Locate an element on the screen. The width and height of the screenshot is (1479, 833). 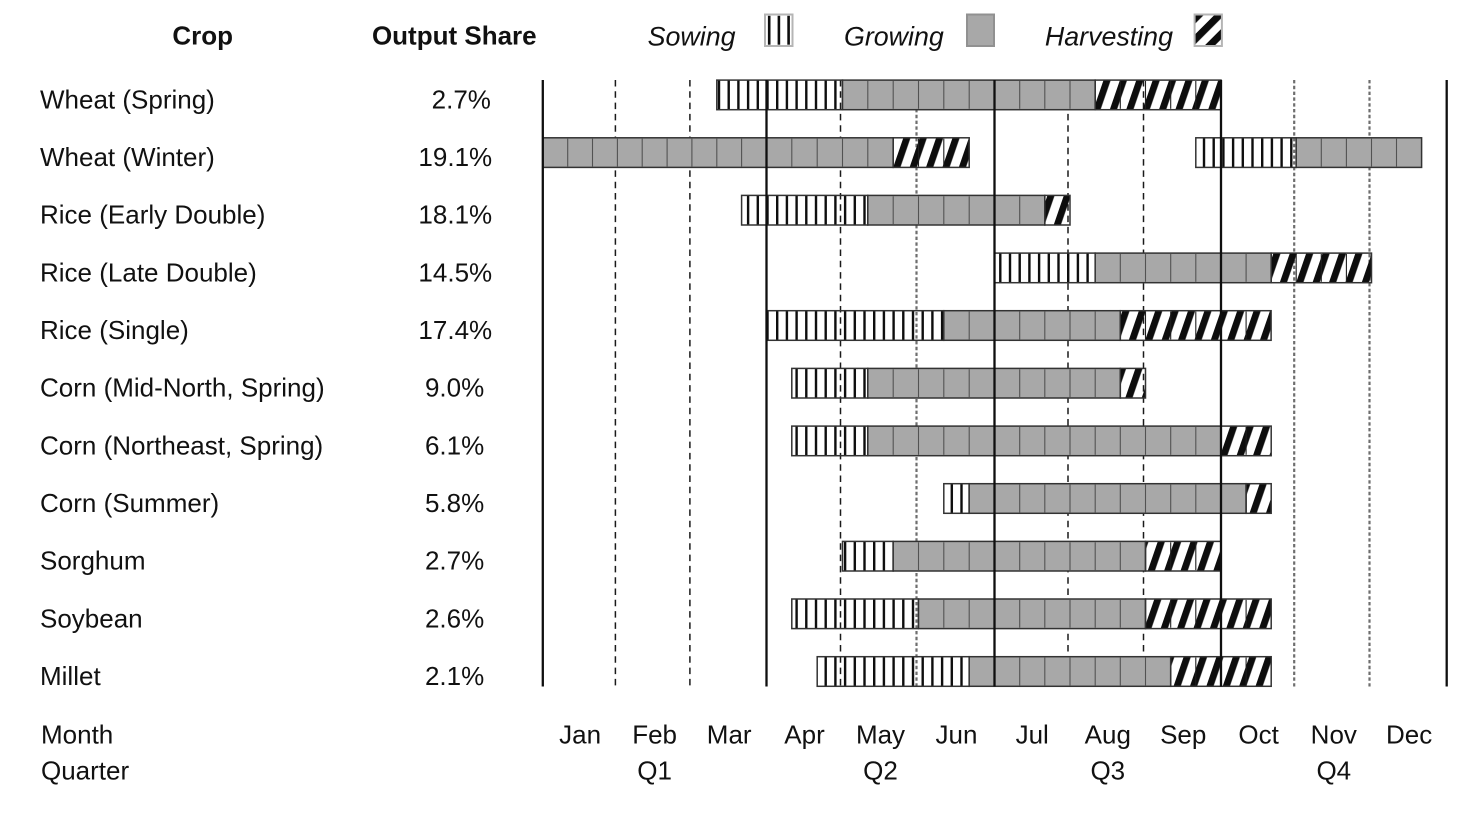
svg-text: Jul is located at coordinates (1032, 734).